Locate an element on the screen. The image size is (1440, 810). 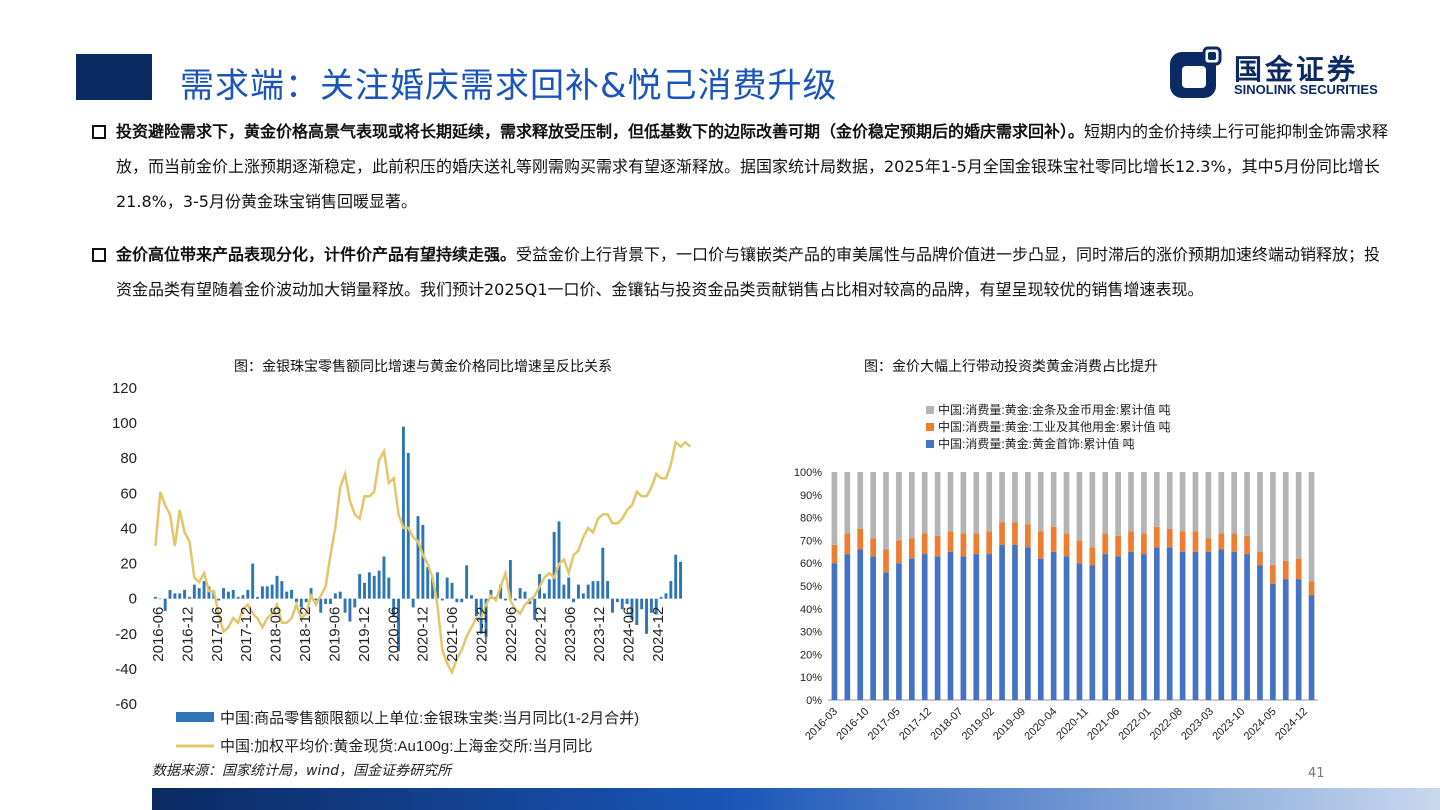
right-chart-caption: 图：金价大幅上行带动投资类黄金消费占比提升 is located at coordinates (1011, 367).